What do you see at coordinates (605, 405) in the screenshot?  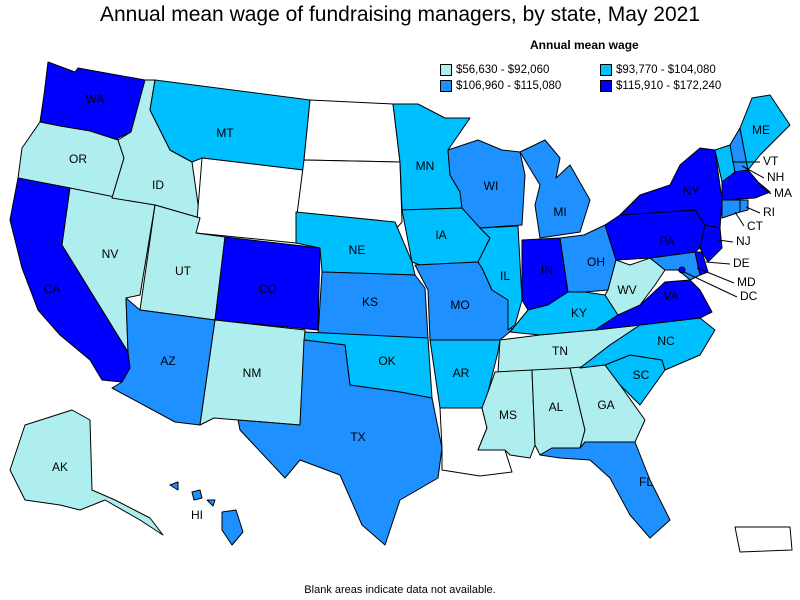 I see `label-ga: GA` at bounding box center [605, 405].